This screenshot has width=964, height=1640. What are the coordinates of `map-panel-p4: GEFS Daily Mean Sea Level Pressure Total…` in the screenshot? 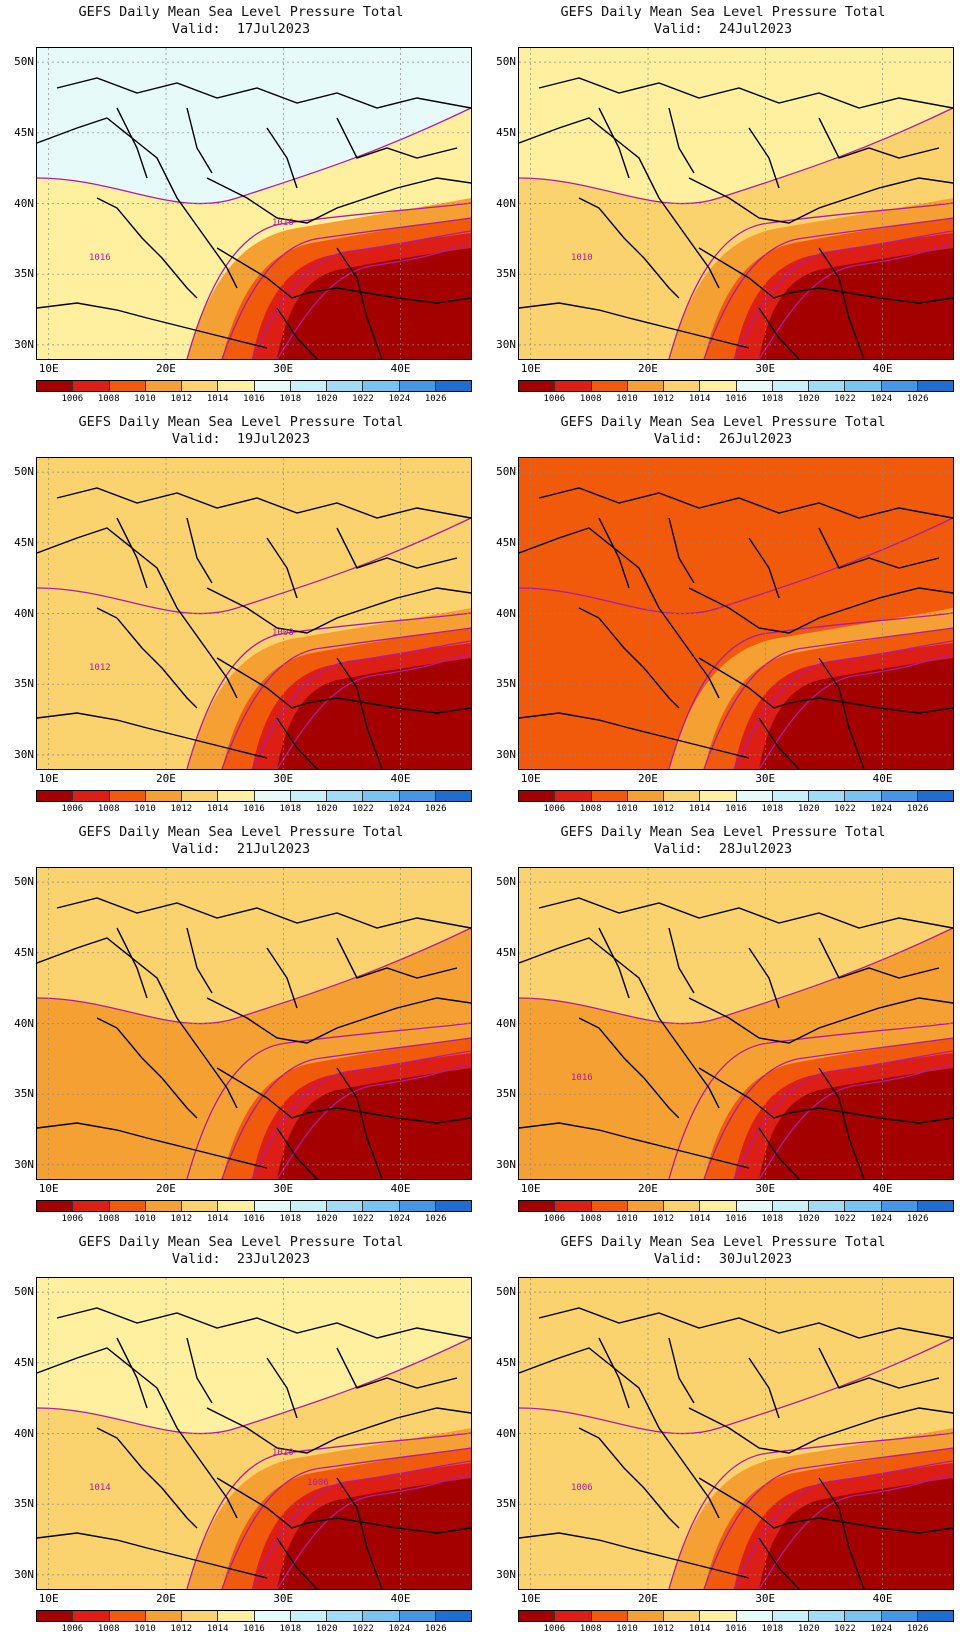 It's located at (723, 615).